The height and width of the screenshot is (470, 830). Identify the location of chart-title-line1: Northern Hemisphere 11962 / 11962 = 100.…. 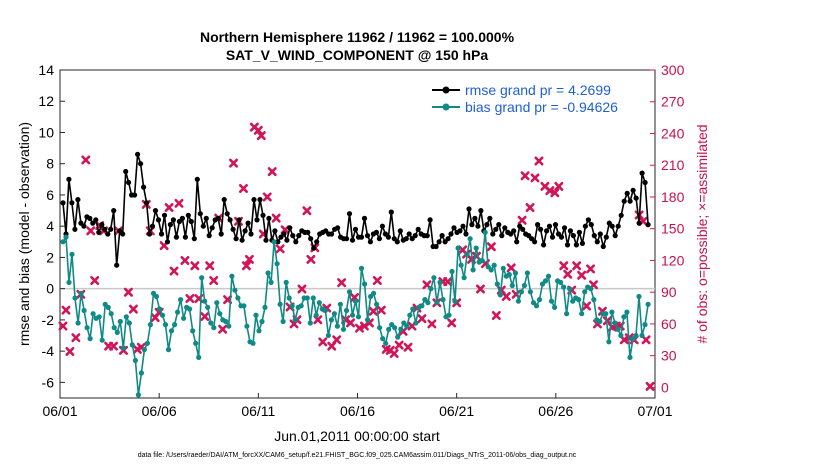
(357, 37).